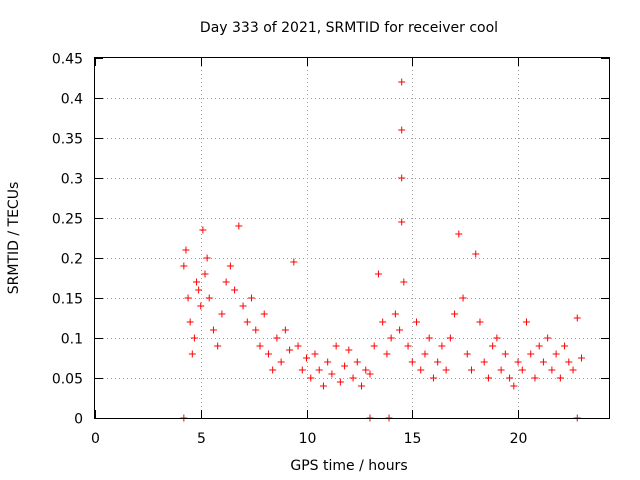 This screenshot has width=640, height=480. What do you see at coordinates (67, 380) in the screenshot?
I see `y-tick-label: 0.05` at bounding box center [67, 380].